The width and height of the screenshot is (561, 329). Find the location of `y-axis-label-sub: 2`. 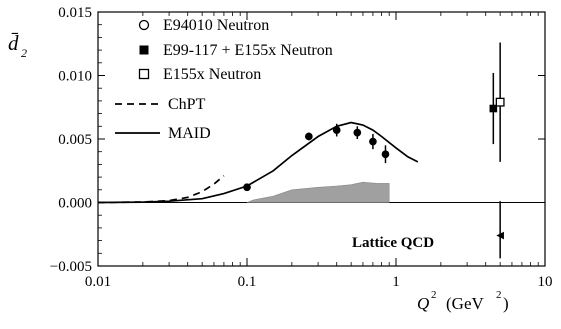

y-axis-label-sub: 2 is located at coordinates (24, 53).